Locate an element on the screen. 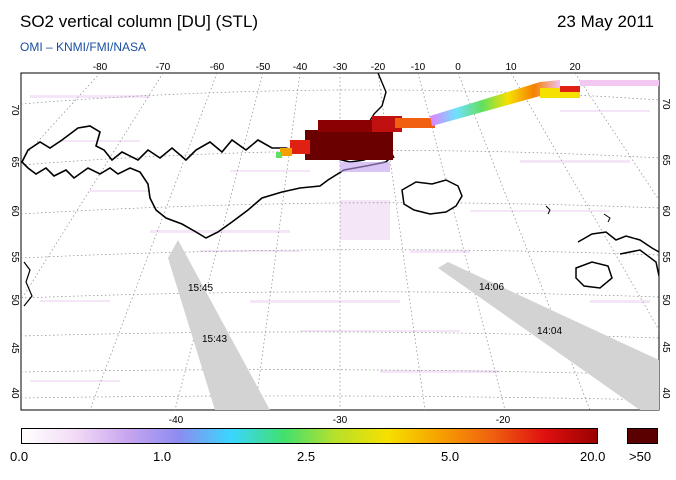 The height and width of the screenshot is (480, 676). lat-label-right: 50 is located at coordinates (665, 300).